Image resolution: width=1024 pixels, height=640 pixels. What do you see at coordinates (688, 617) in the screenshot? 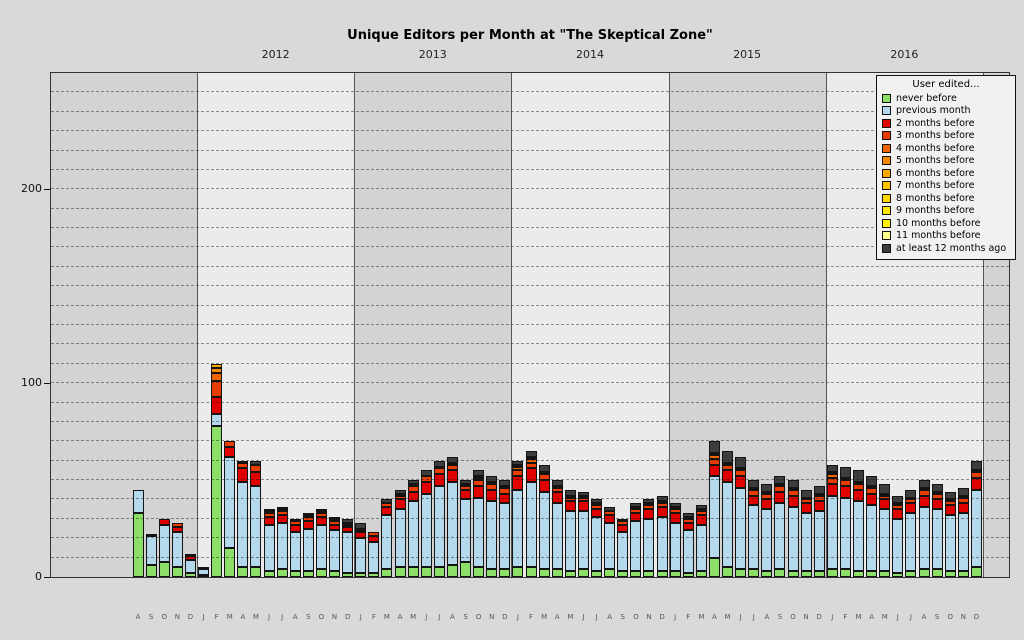
I see `x-month-label-2015-02: F` at bounding box center [688, 617].